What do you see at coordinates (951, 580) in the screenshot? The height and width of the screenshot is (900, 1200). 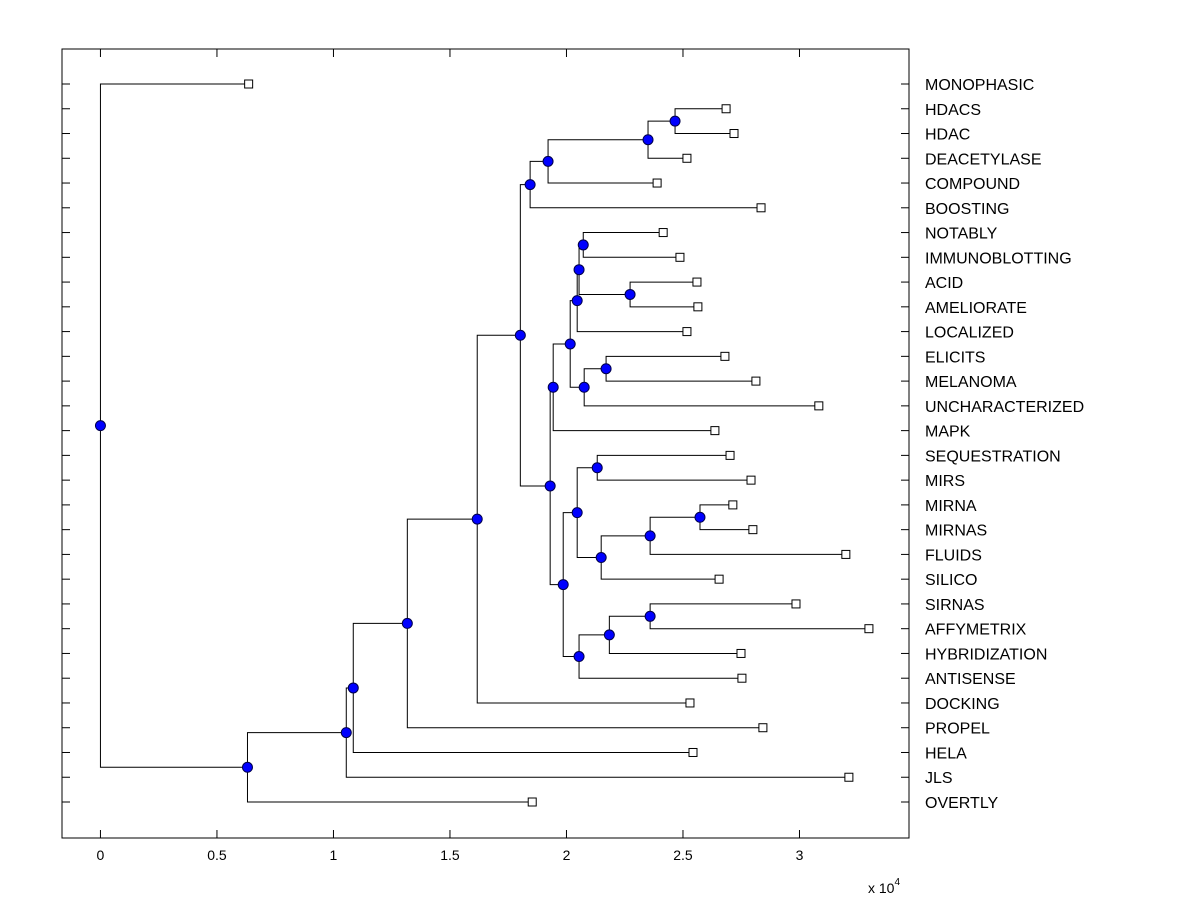 I see `leaf-label: SILICO` at bounding box center [951, 580].